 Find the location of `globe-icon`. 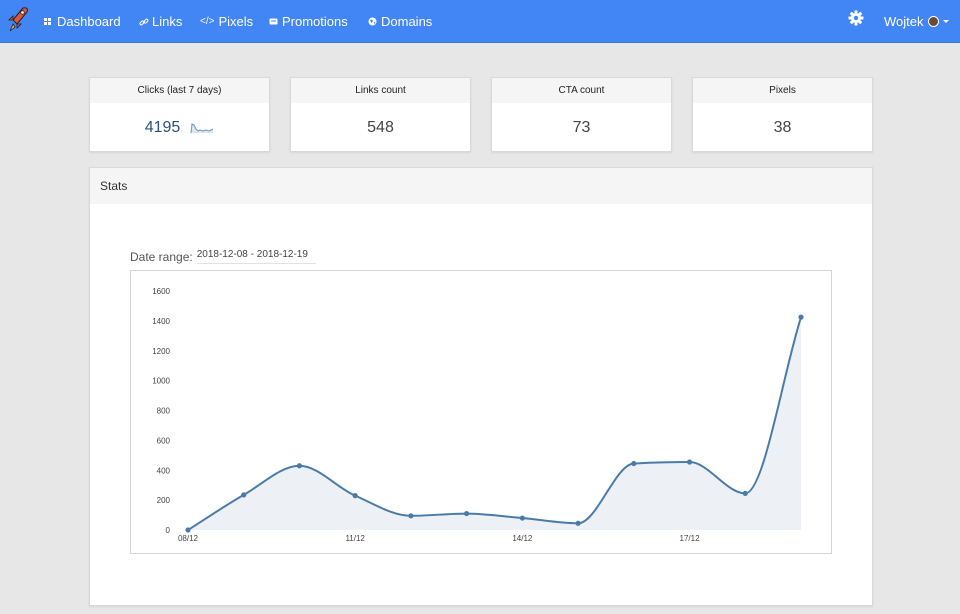

globe-icon is located at coordinates (372, 21).